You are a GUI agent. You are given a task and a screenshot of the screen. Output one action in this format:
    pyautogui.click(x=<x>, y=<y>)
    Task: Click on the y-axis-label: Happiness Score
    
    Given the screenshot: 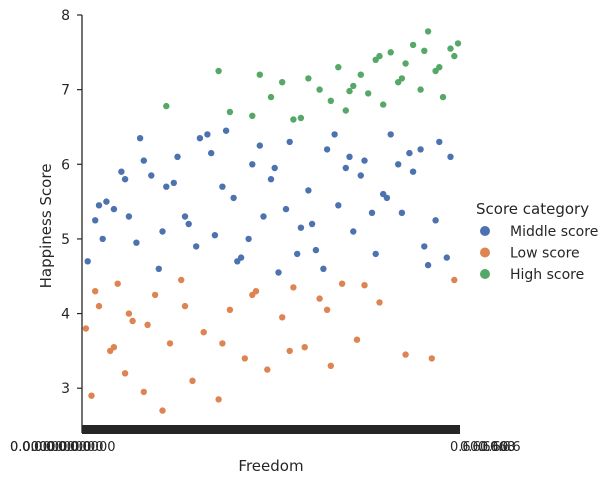 What is the action you would take?
    pyautogui.click(x=46, y=226)
    